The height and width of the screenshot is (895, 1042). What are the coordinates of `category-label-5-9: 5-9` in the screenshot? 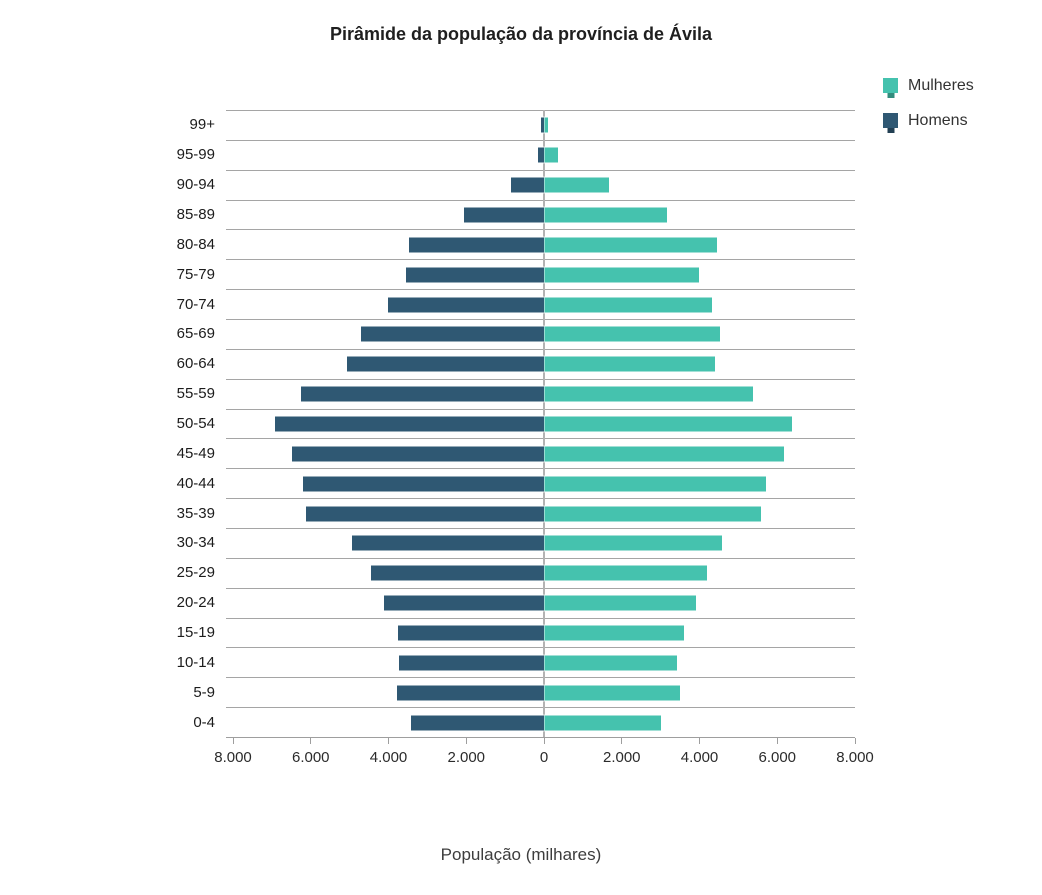 It's located at (204, 692).